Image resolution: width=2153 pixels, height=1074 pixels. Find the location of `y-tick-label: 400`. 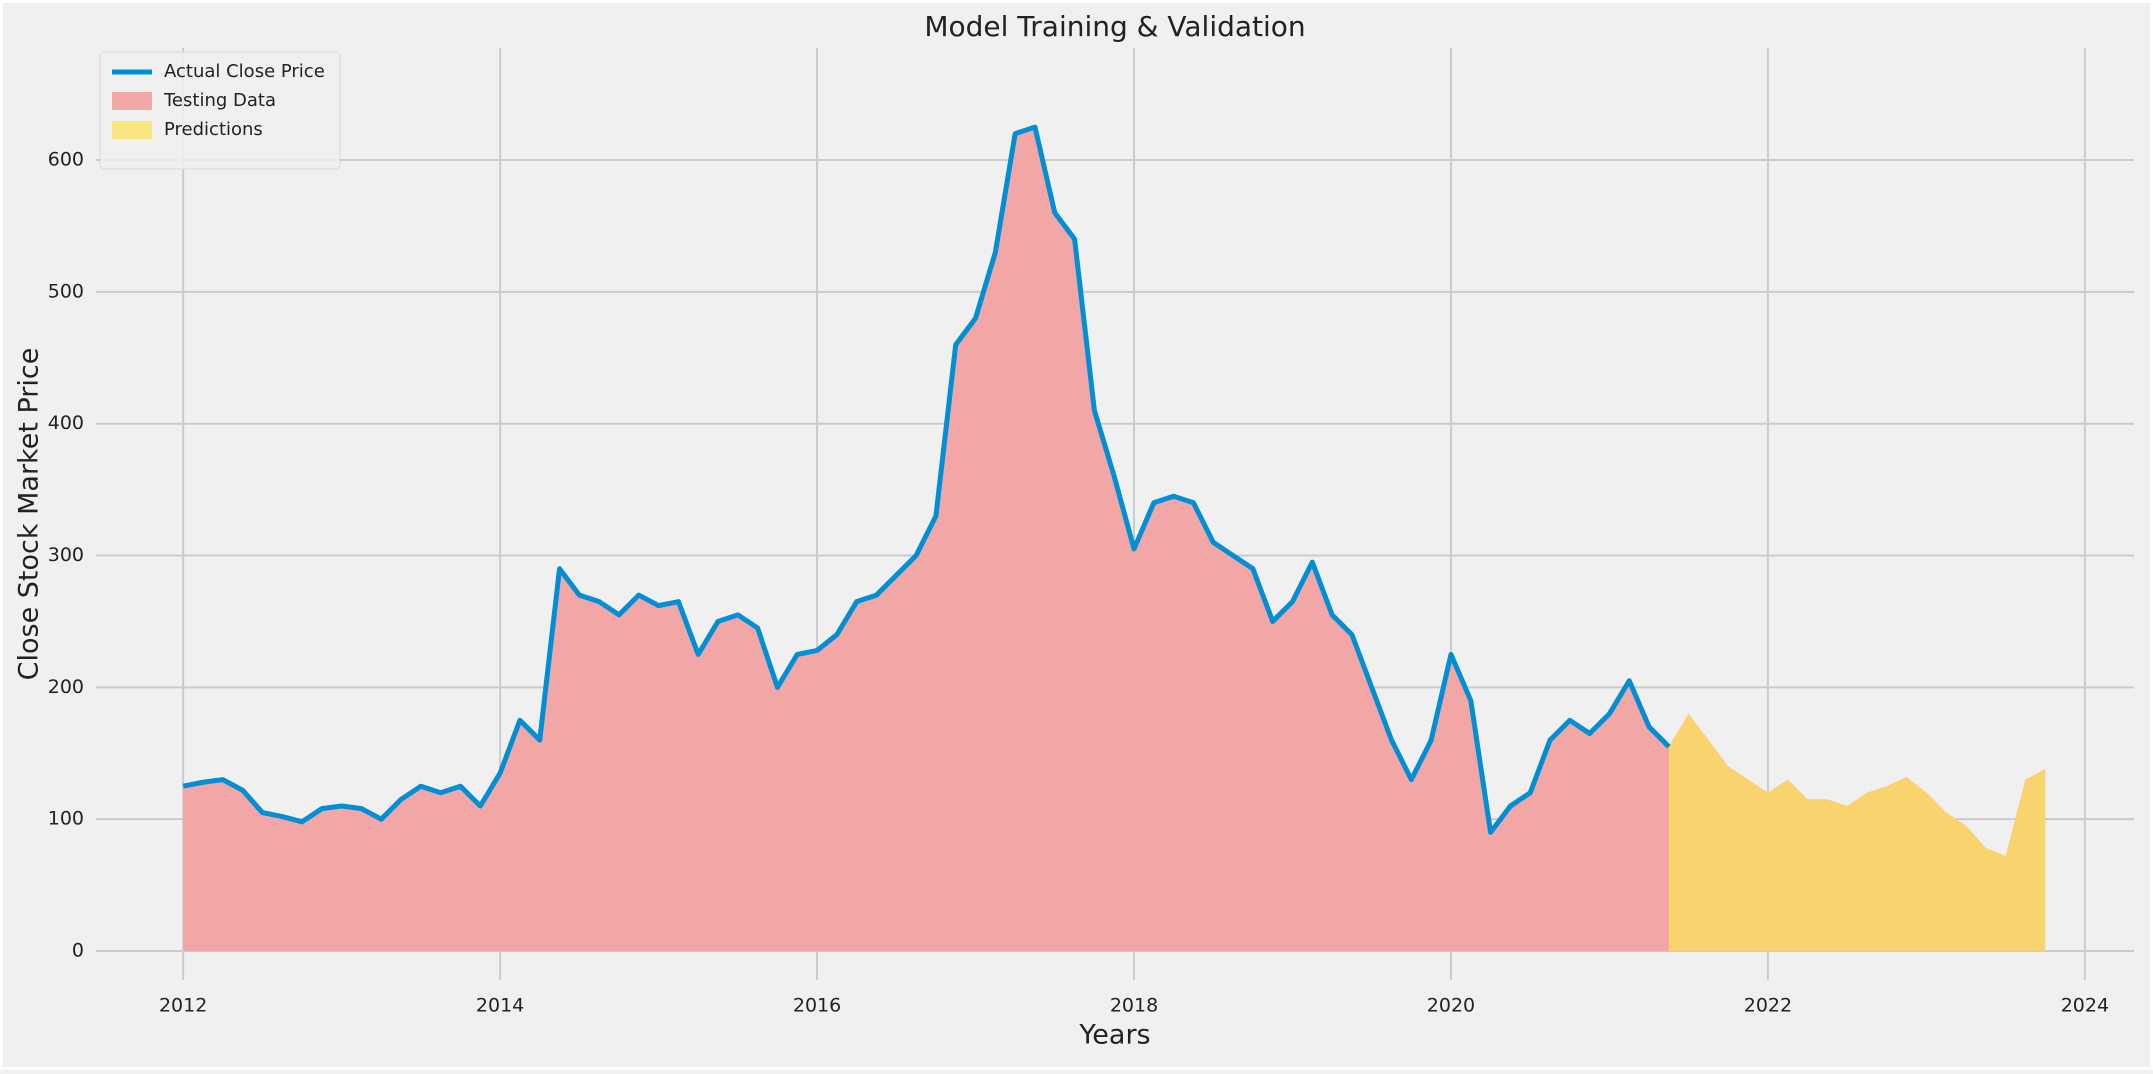

y-tick-label: 400 is located at coordinates (66, 423).